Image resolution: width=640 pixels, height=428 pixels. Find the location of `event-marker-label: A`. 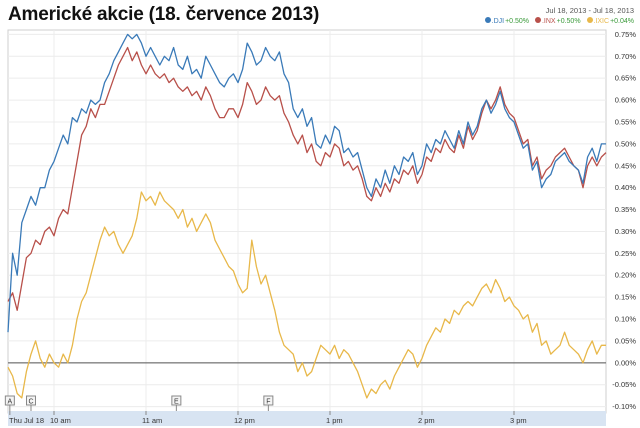

event-marker-label: A is located at coordinates (10, 402).